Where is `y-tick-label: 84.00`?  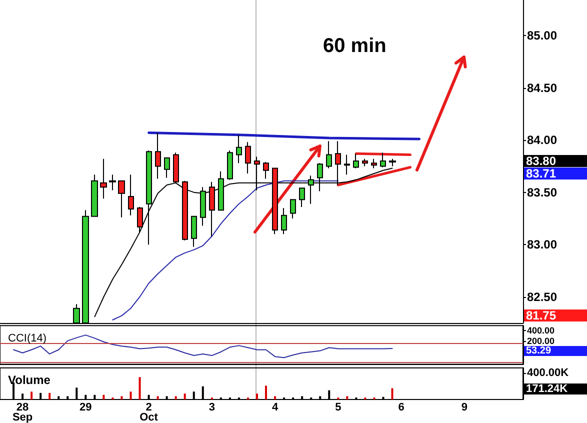 y-tick-label: 84.00 is located at coordinates (542, 140).